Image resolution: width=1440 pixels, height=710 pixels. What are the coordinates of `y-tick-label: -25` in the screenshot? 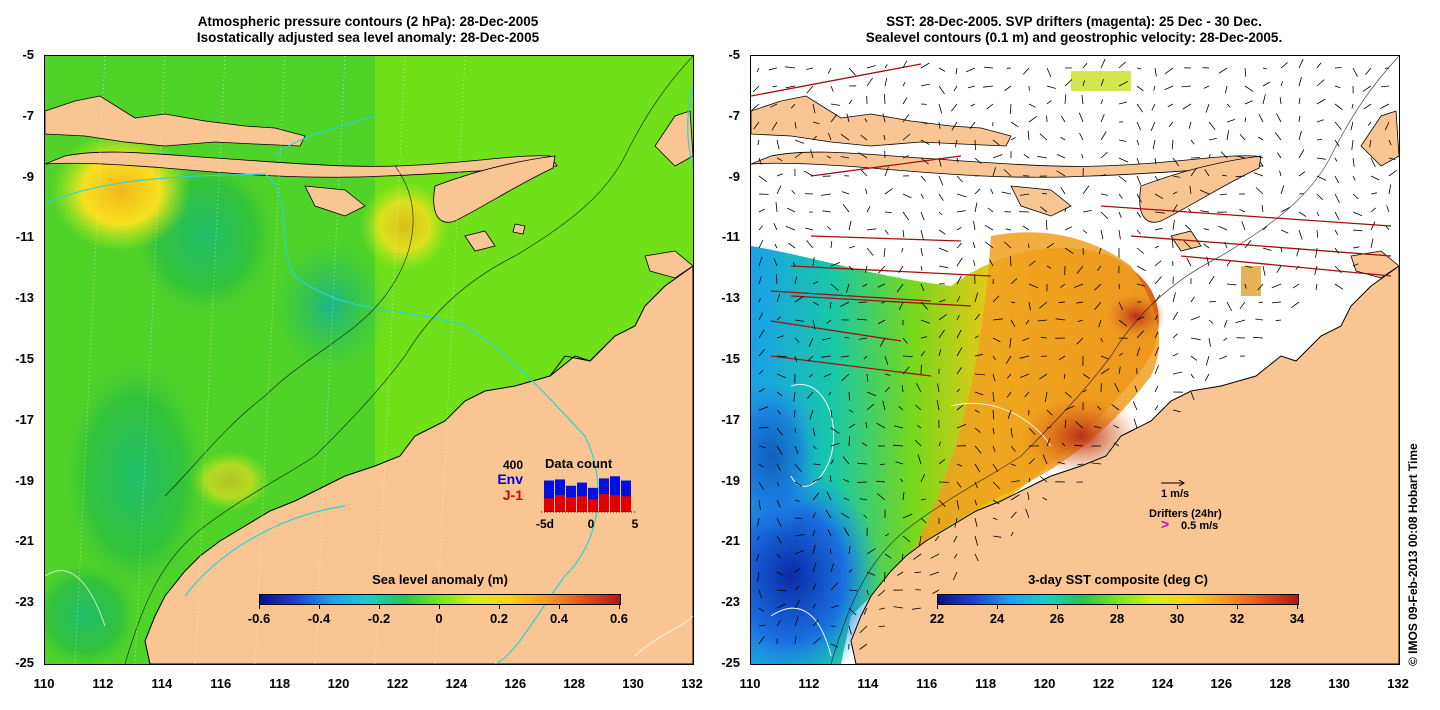 It's located at (730, 662).